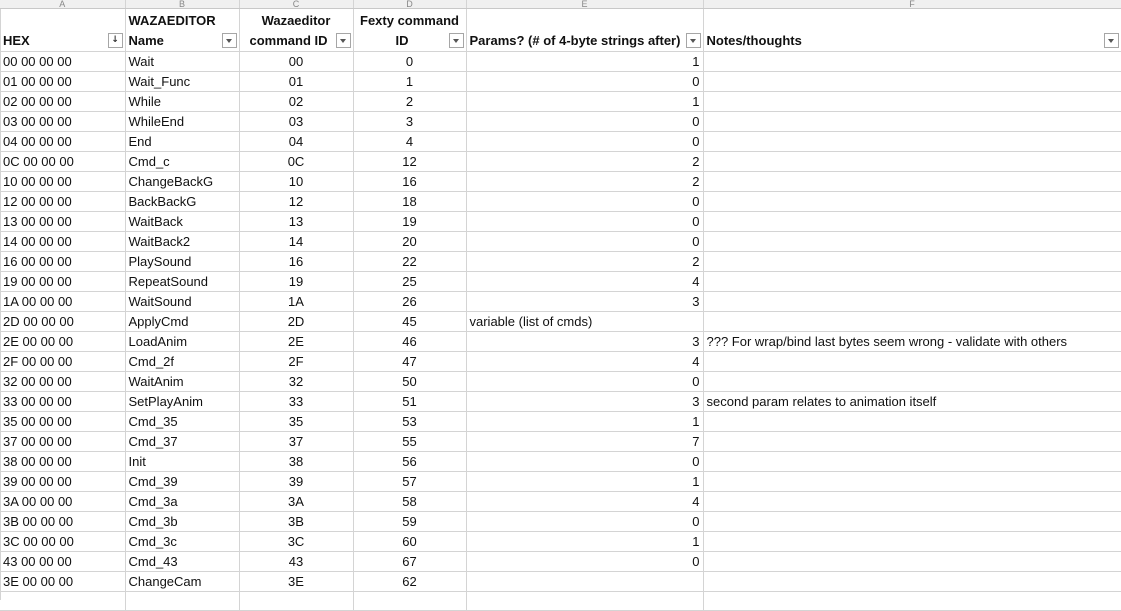  Describe the element at coordinates (296, 461) in the screenshot. I see `cell-waza-id: 38` at that location.